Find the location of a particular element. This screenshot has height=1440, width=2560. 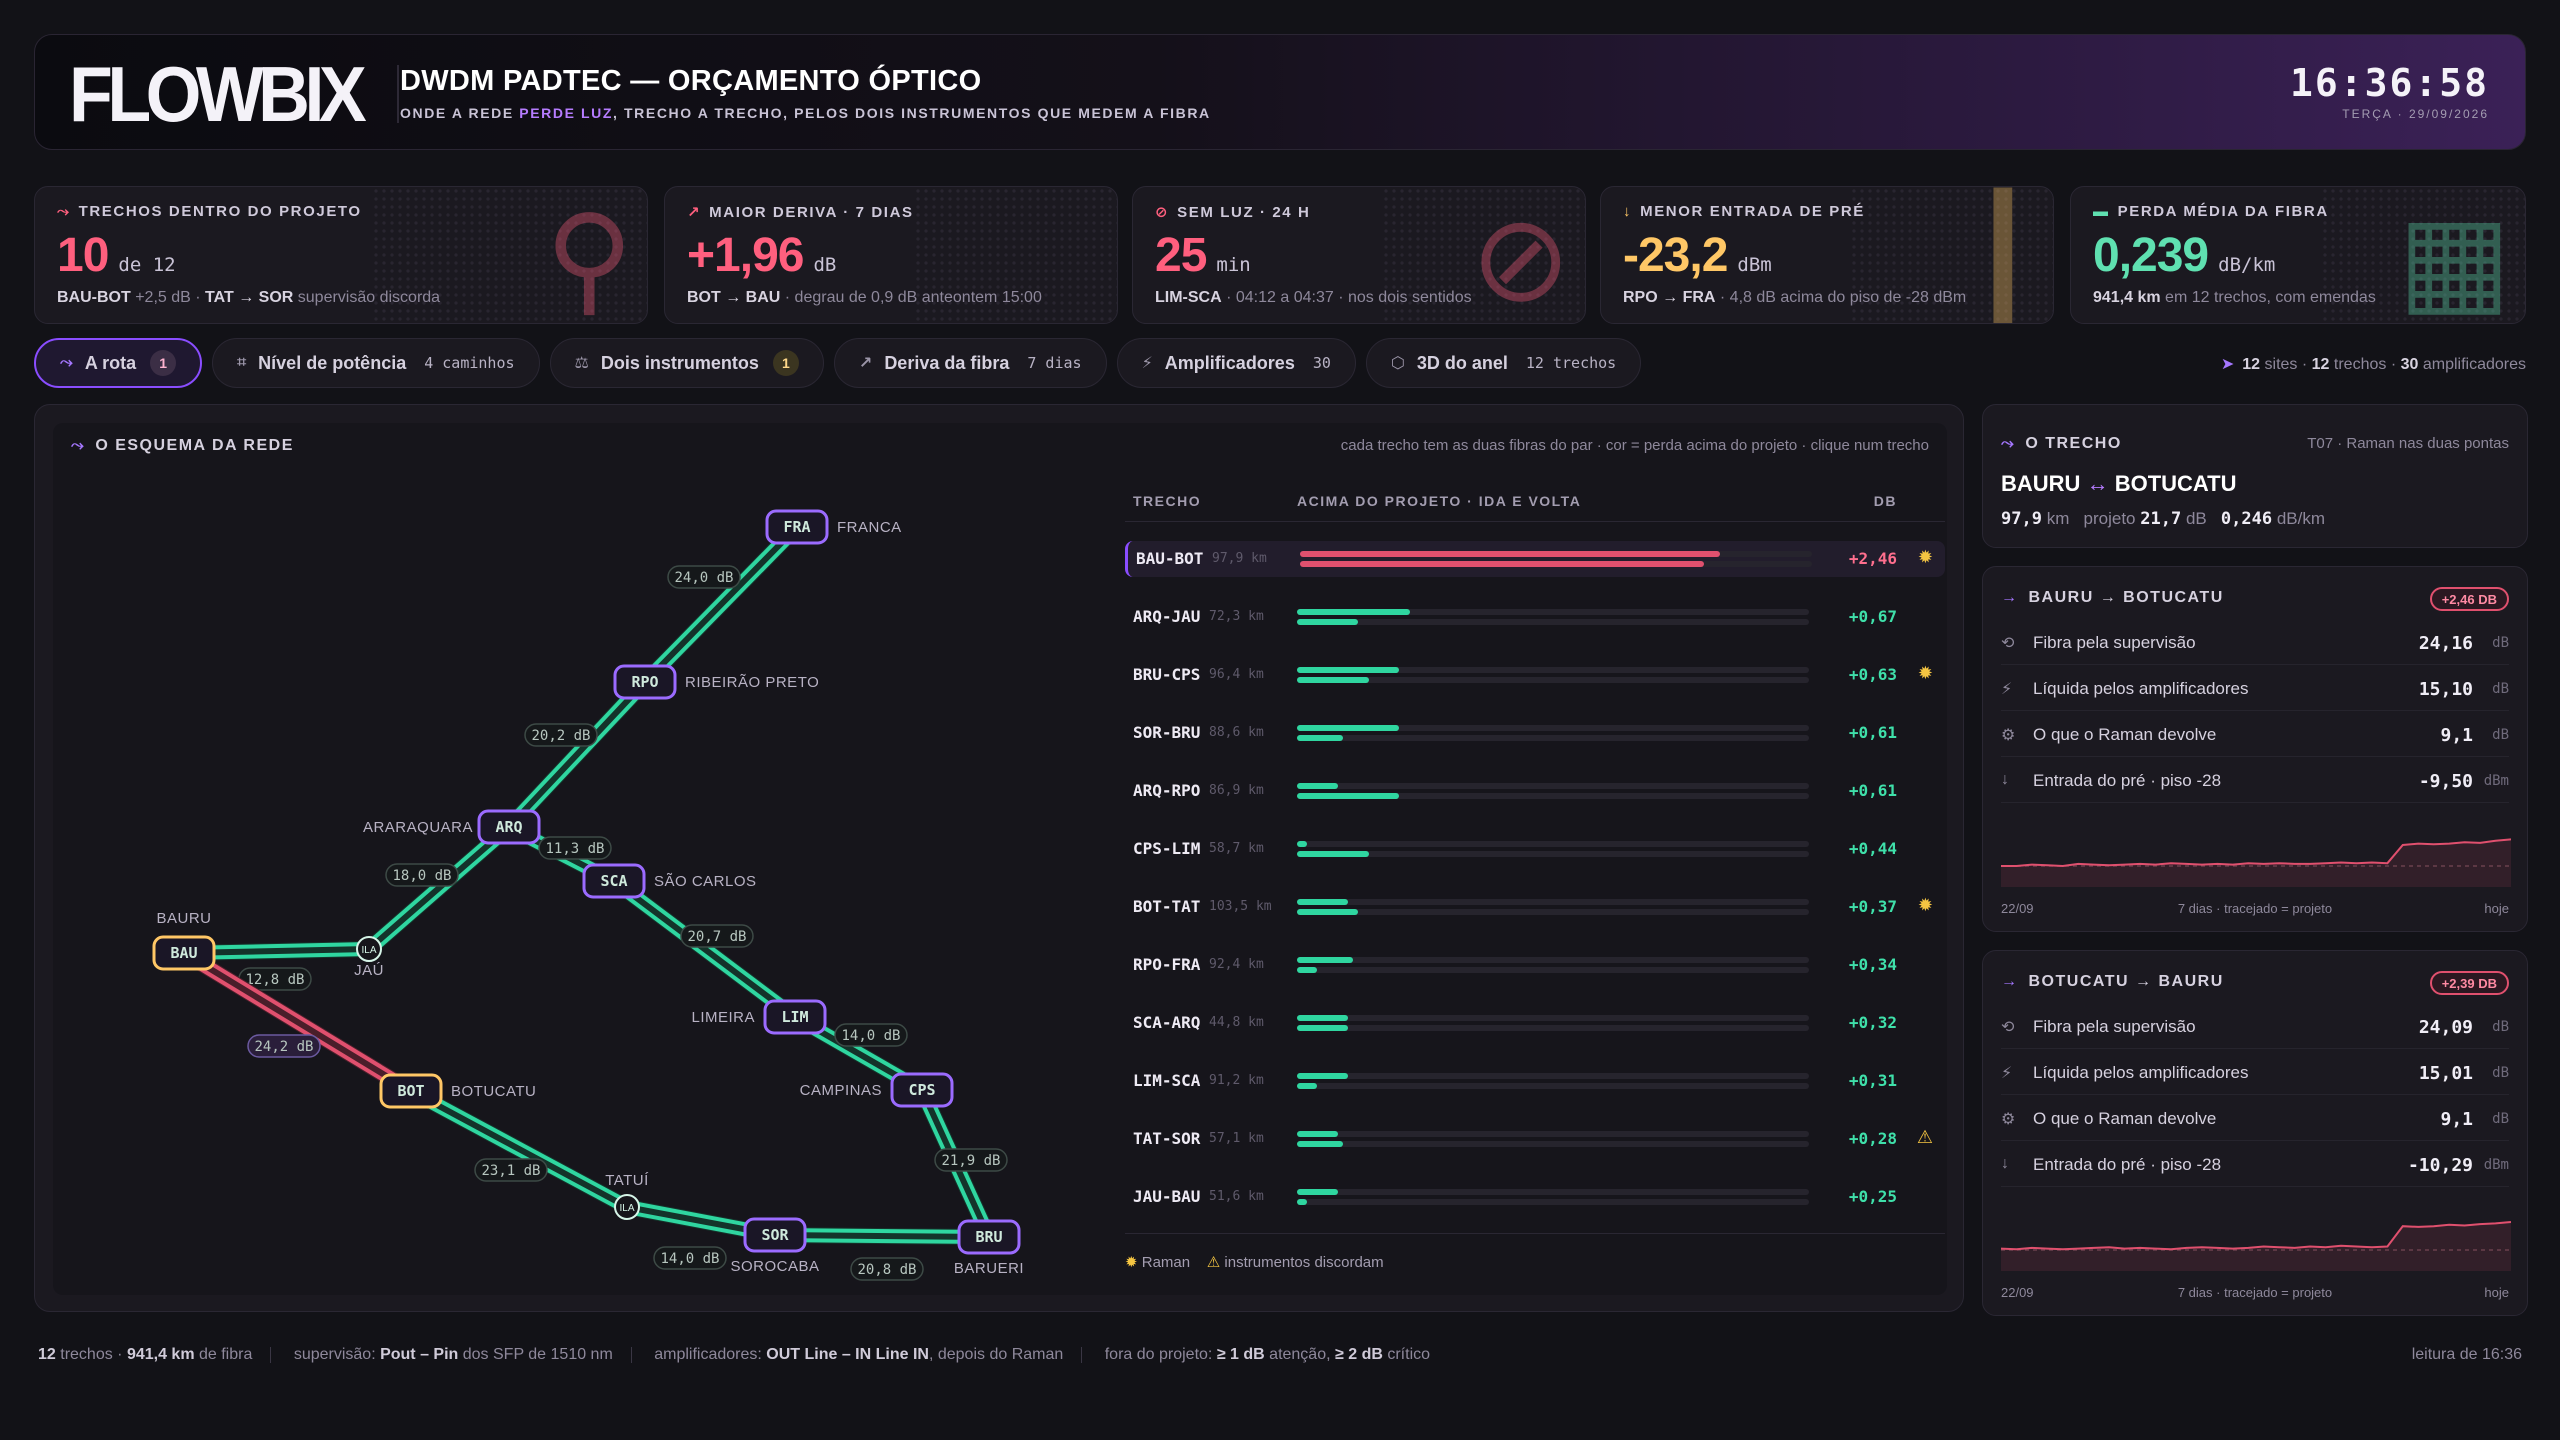

link-loss-label: 24,2 dB is located at coordinates (284, 1046).